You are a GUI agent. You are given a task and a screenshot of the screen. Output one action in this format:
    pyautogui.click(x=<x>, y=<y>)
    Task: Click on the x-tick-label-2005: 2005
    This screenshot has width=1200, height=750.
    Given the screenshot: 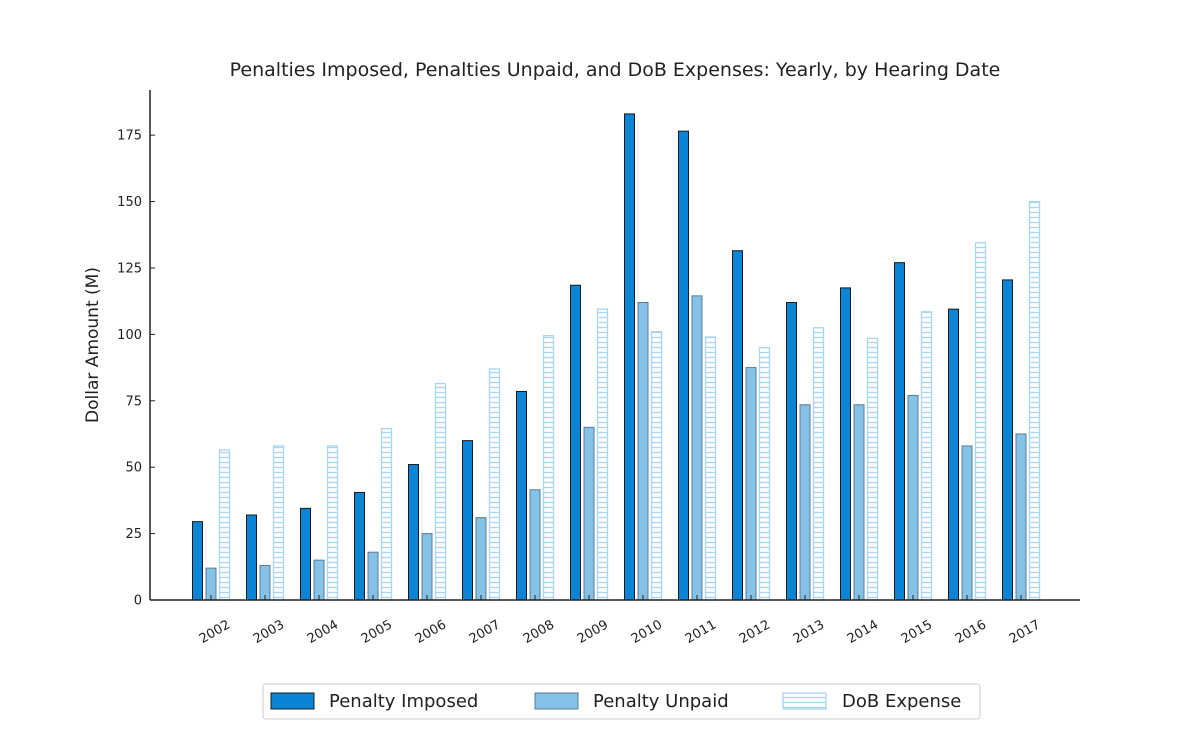 What is the action you would take?
    pyautogui.click(x=377, y=632)
    